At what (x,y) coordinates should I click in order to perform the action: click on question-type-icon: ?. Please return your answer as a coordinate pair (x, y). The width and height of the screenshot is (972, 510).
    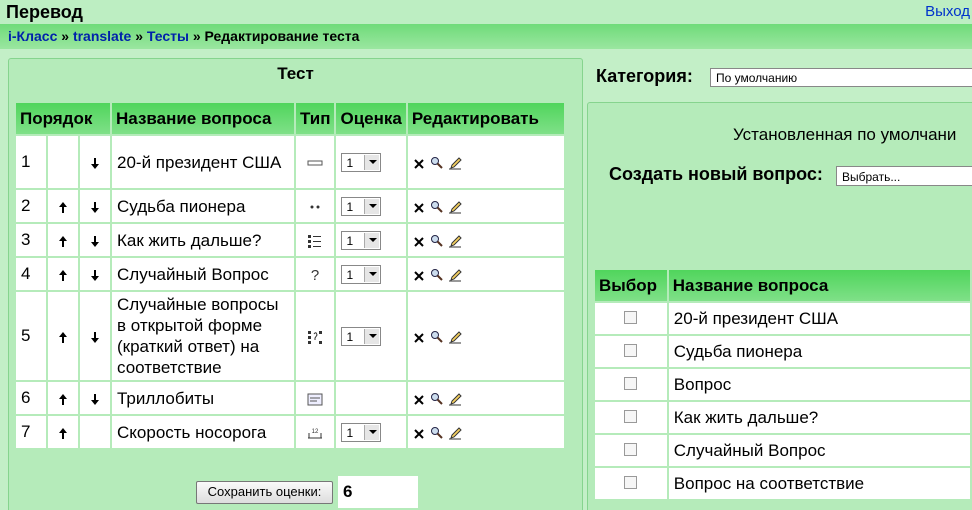
    Looking at the image, I should click on (315, 275).